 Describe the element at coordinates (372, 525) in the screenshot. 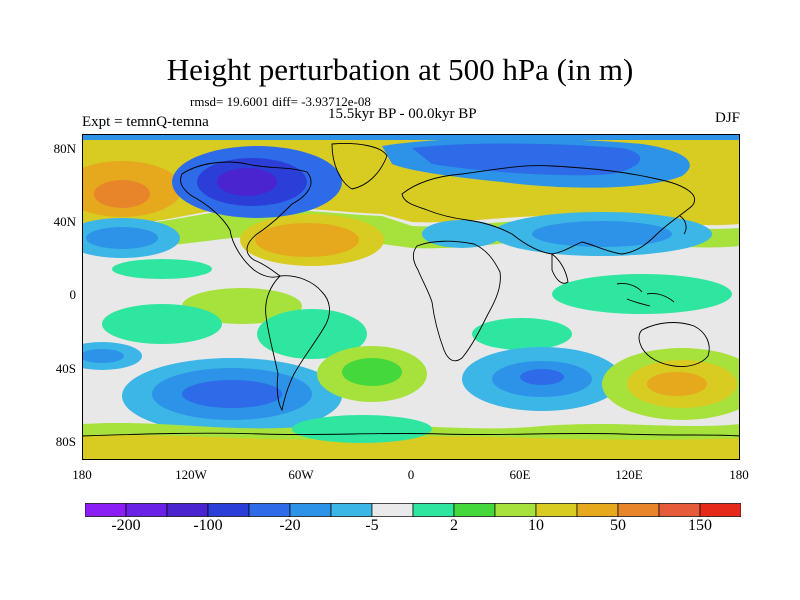

I see `colorbar-label: -5` at that location.